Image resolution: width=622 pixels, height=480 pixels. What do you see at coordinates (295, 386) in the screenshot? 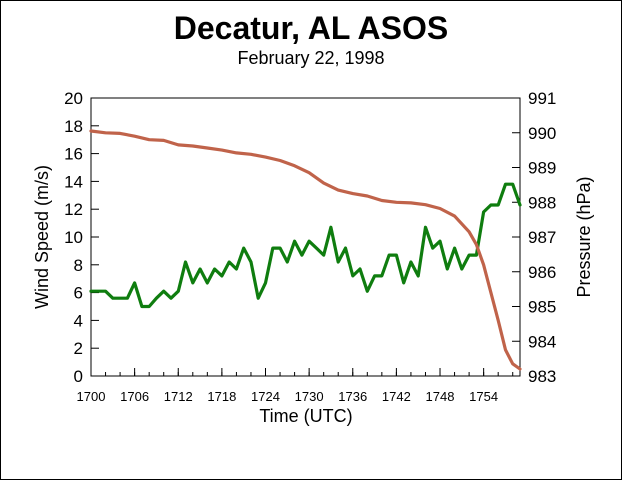
I see `x-axis-ticks: 1700 1706 1712 1718 1724 1730 1736 1742 1748 1754` at bounding box center [295, 386].